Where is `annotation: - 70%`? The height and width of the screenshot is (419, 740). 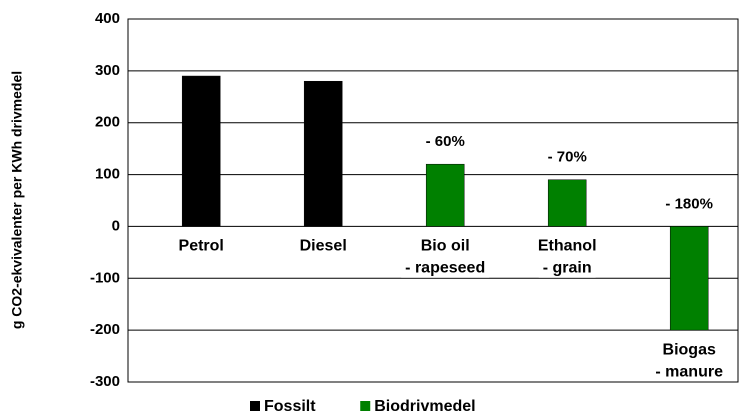
annotation: - 70% is located at coordinates (567, 157).